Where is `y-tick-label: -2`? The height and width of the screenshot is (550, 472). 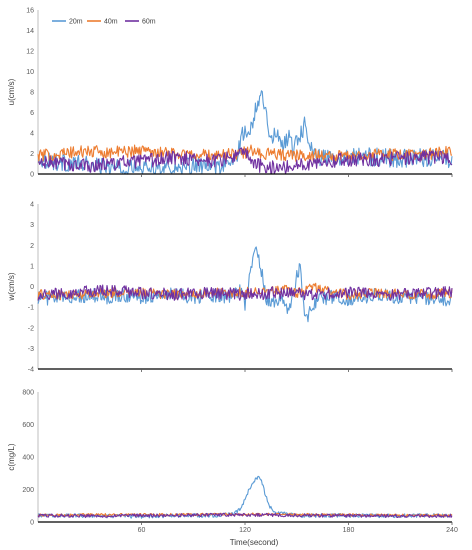 y-tick-label: -2 is located at coordinates (31, 328).